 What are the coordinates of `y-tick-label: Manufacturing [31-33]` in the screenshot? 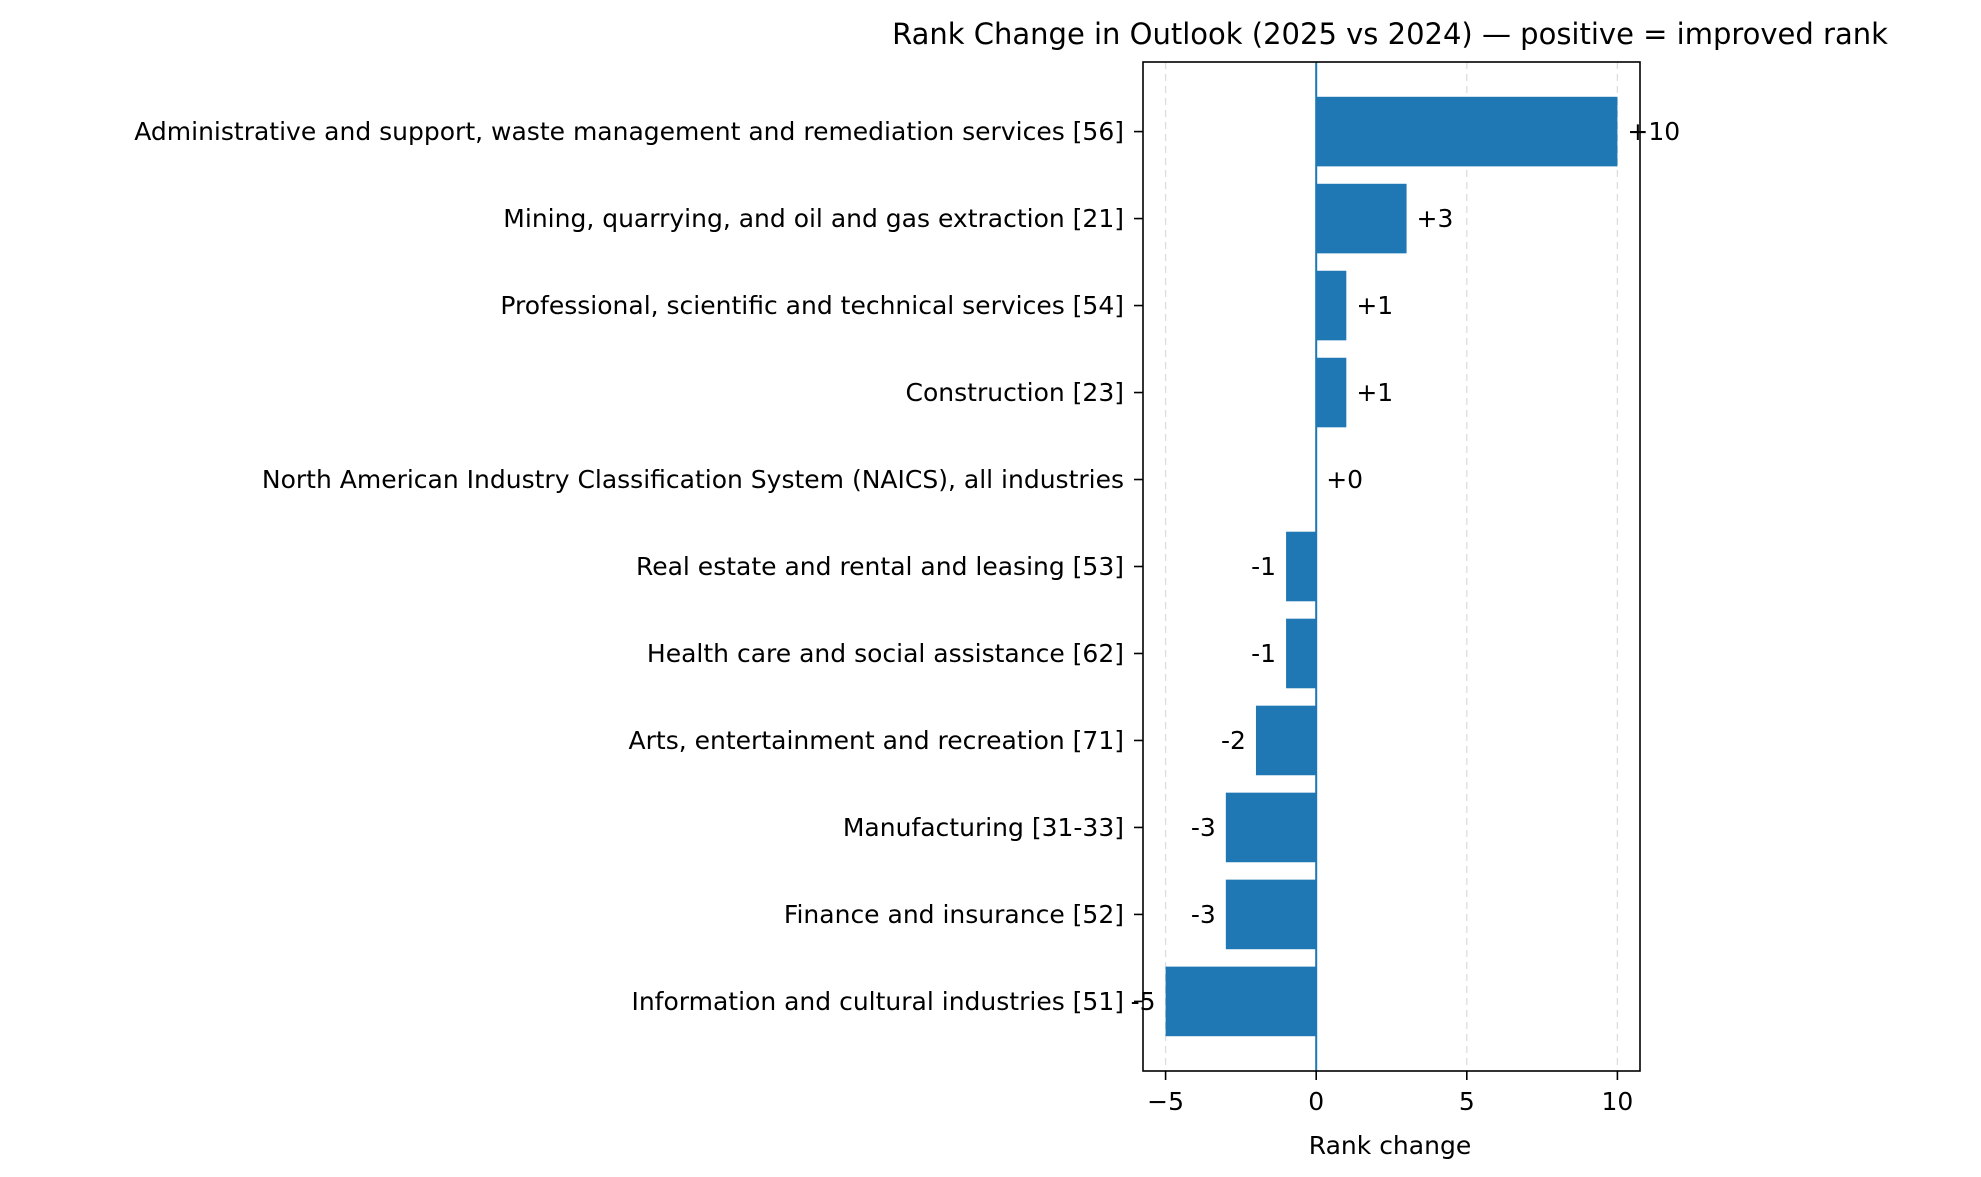 It's located at (983, 827).